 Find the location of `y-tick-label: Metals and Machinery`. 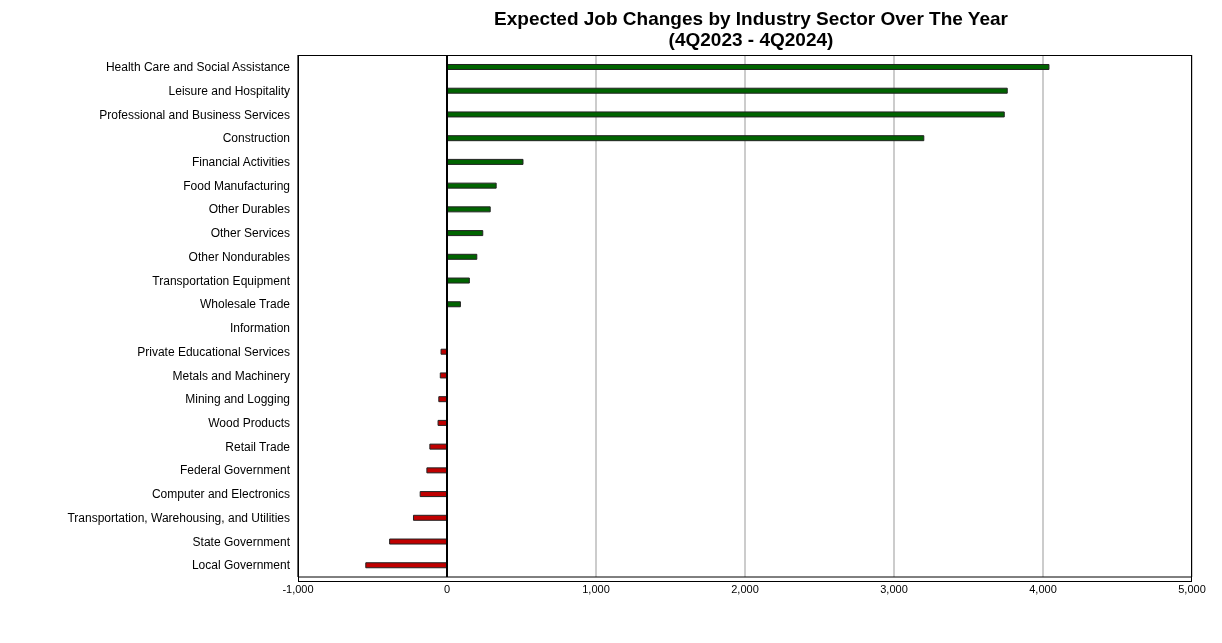

y-tick-label: Metals and Machinery is located at coordinates (231, 375).